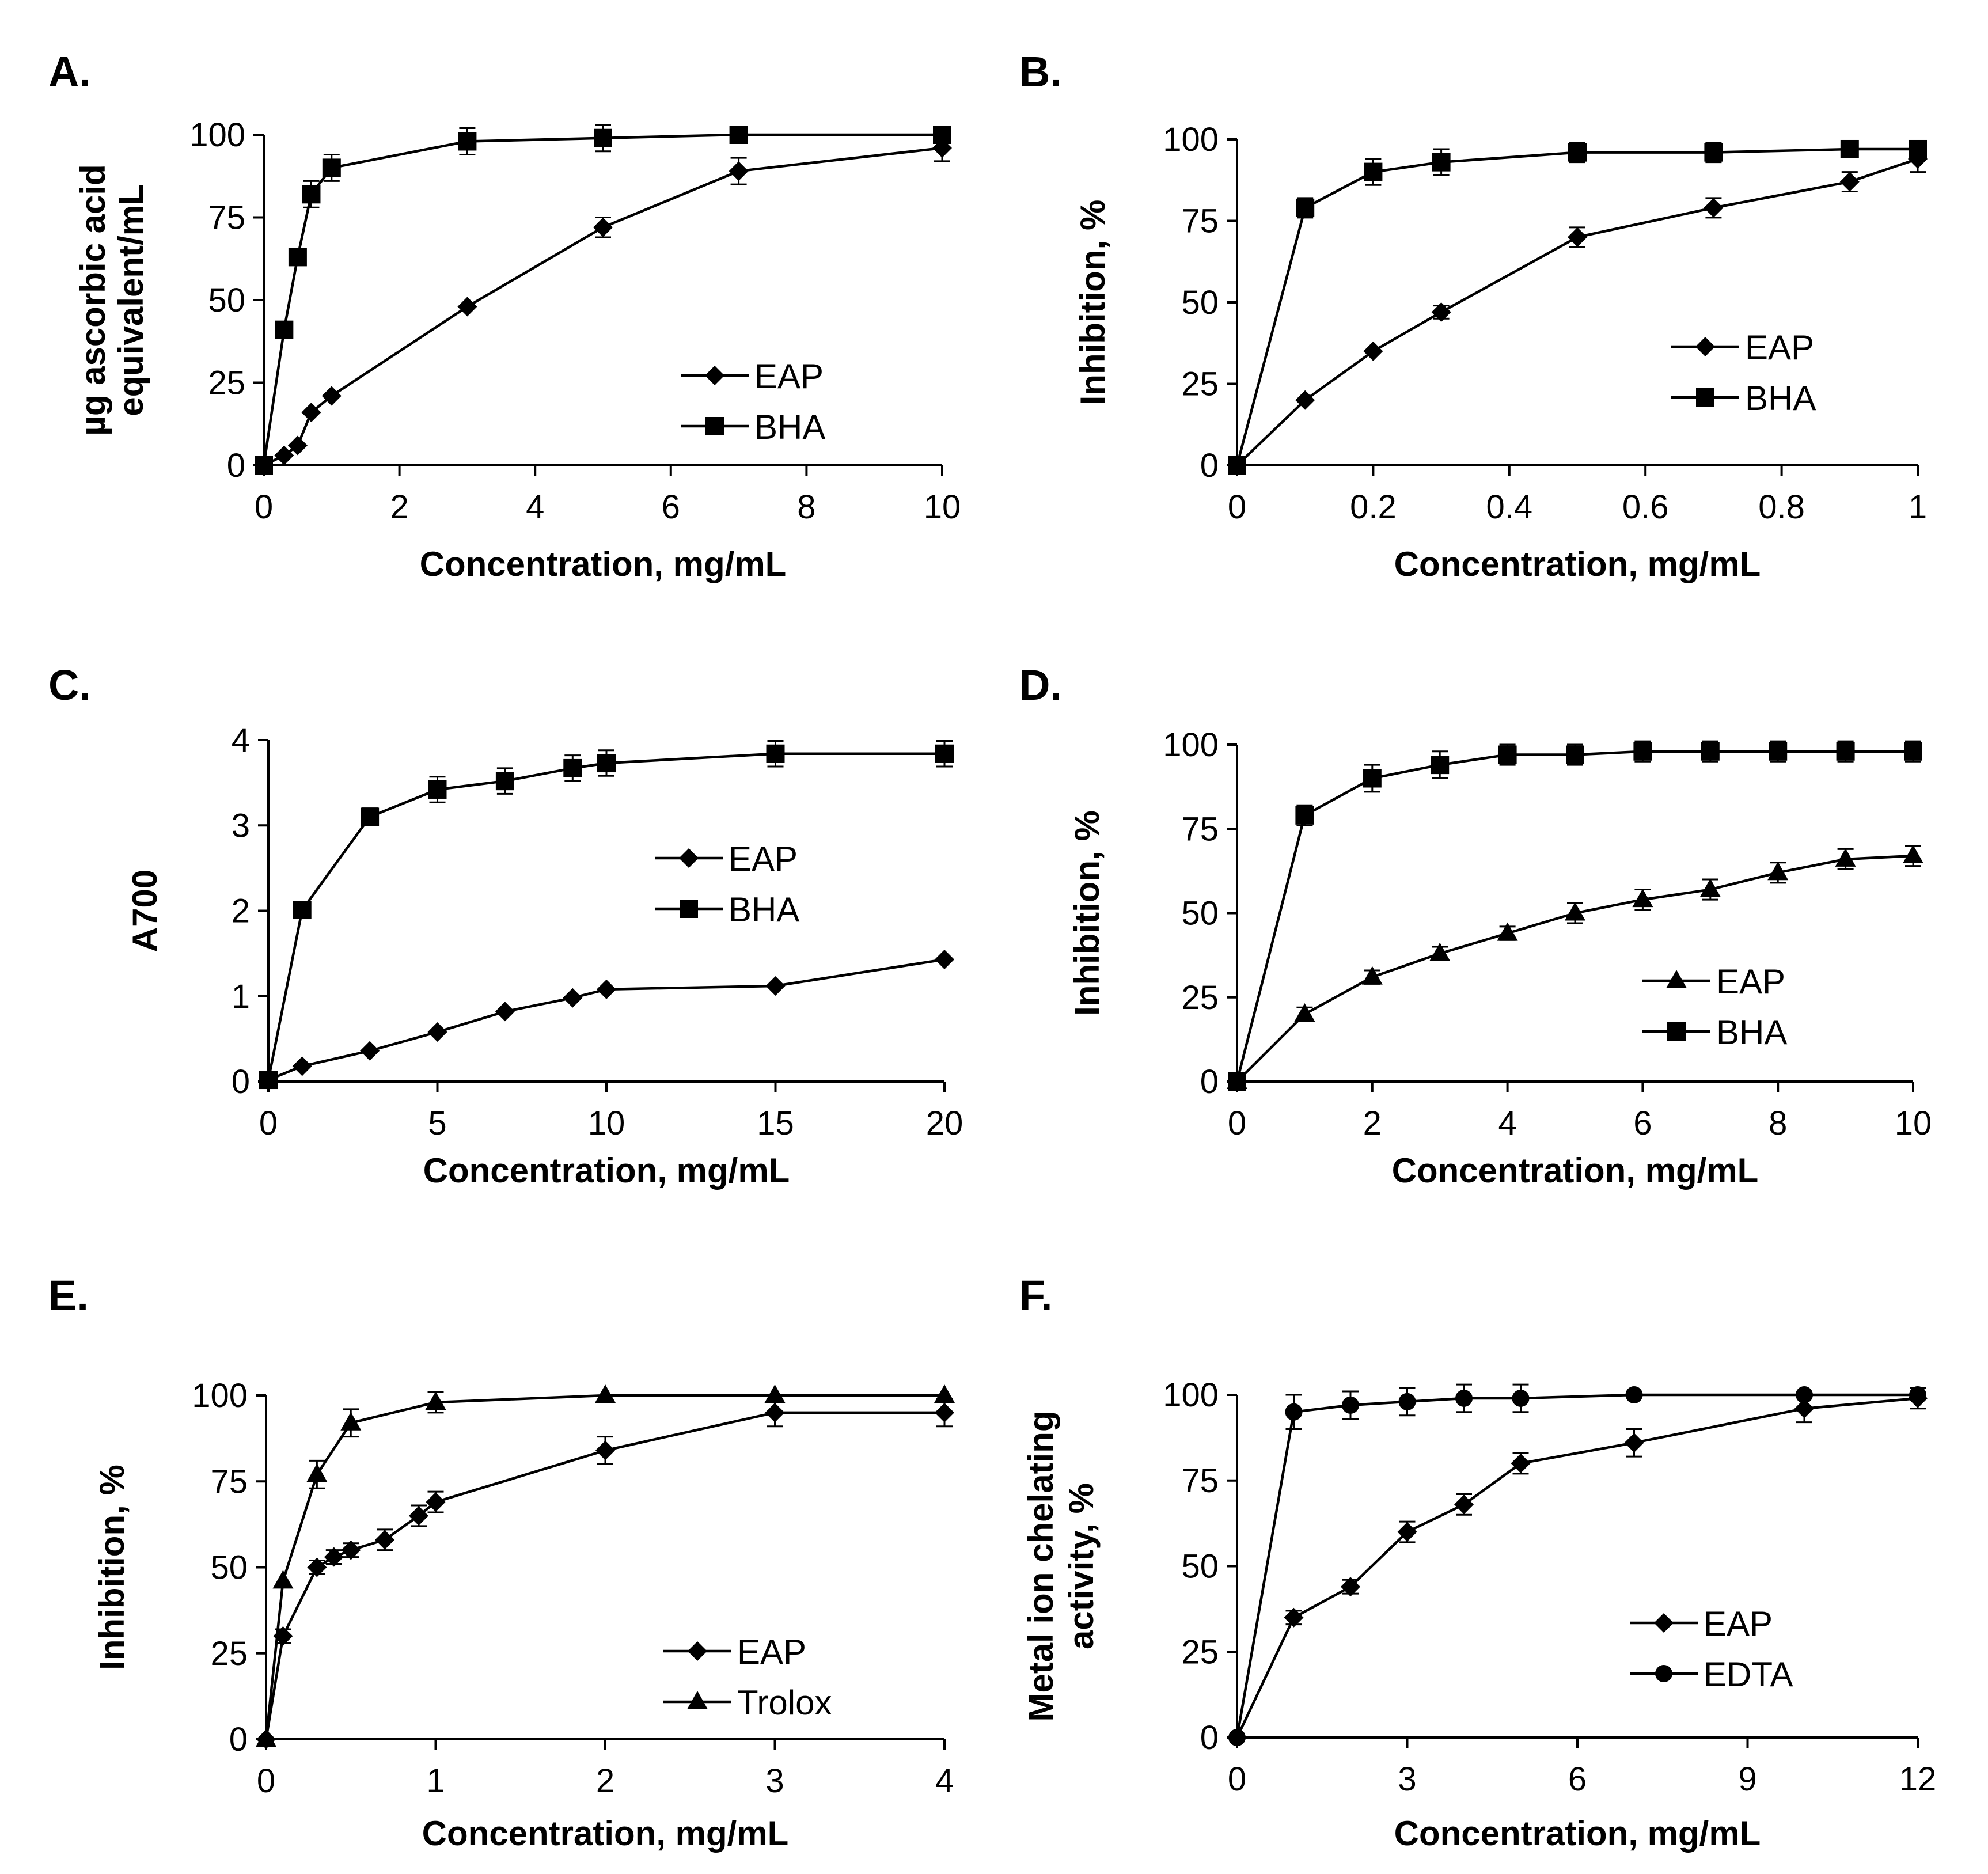 The height and width of the screenshot is (1874, 1988). What do you see at coordinates (671, 507) in the screenshot?
I see `x-tick-label: 6` at bounding box center [671, 507].